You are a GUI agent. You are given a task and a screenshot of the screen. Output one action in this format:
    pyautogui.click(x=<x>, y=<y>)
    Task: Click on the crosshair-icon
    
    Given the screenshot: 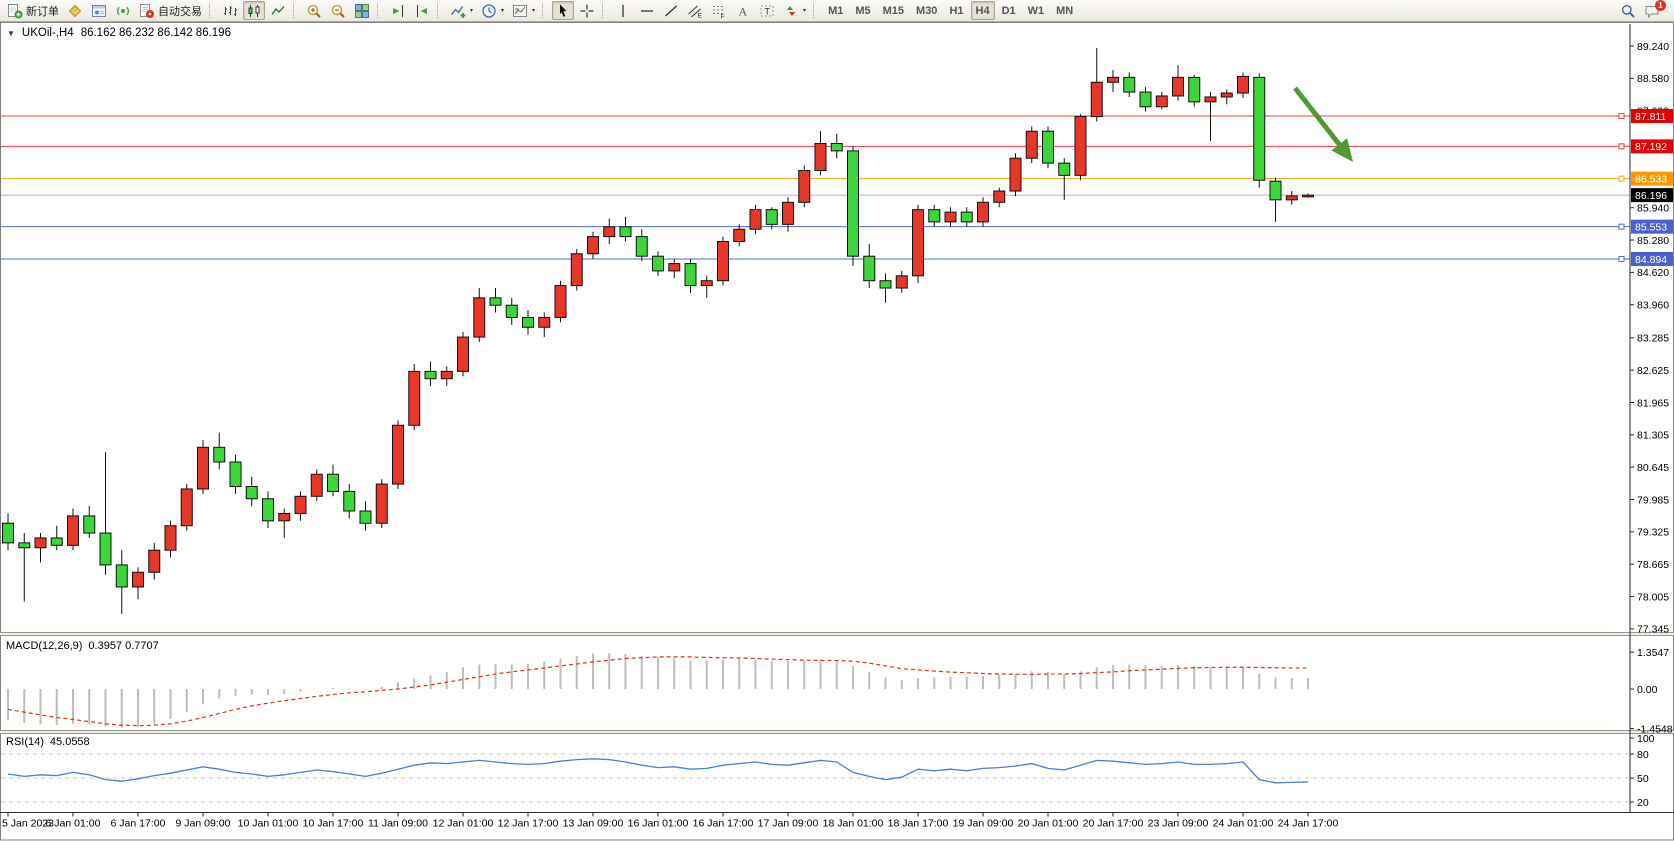 What is the action you would take?
    pyautogui.click(x=587, y=10)
    